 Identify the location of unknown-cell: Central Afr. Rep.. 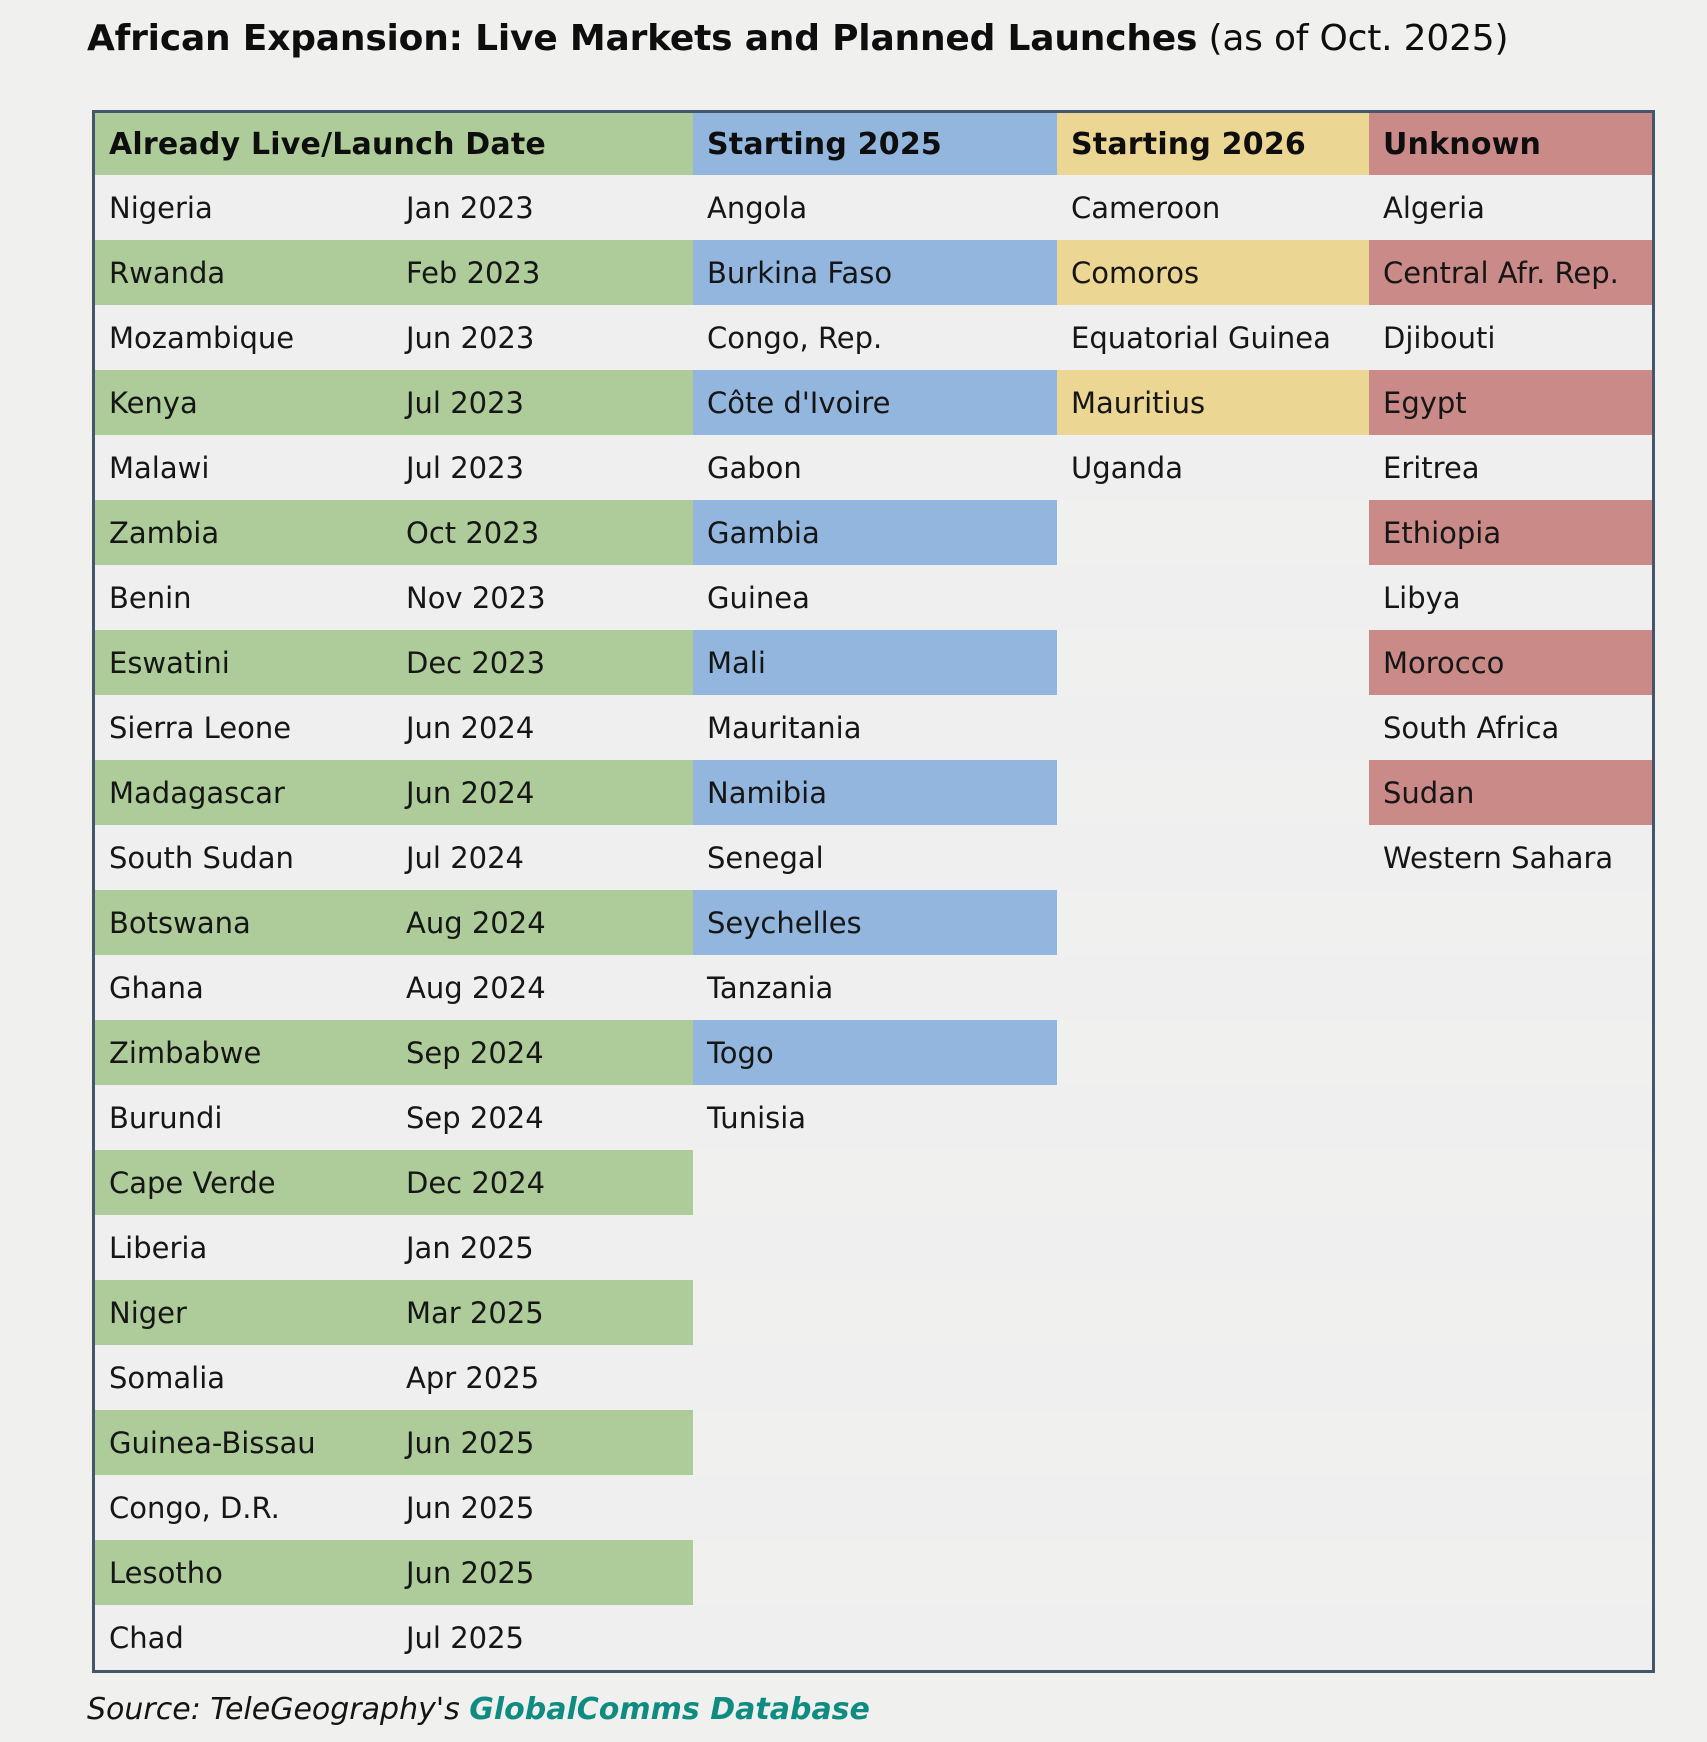
(1510, 272).